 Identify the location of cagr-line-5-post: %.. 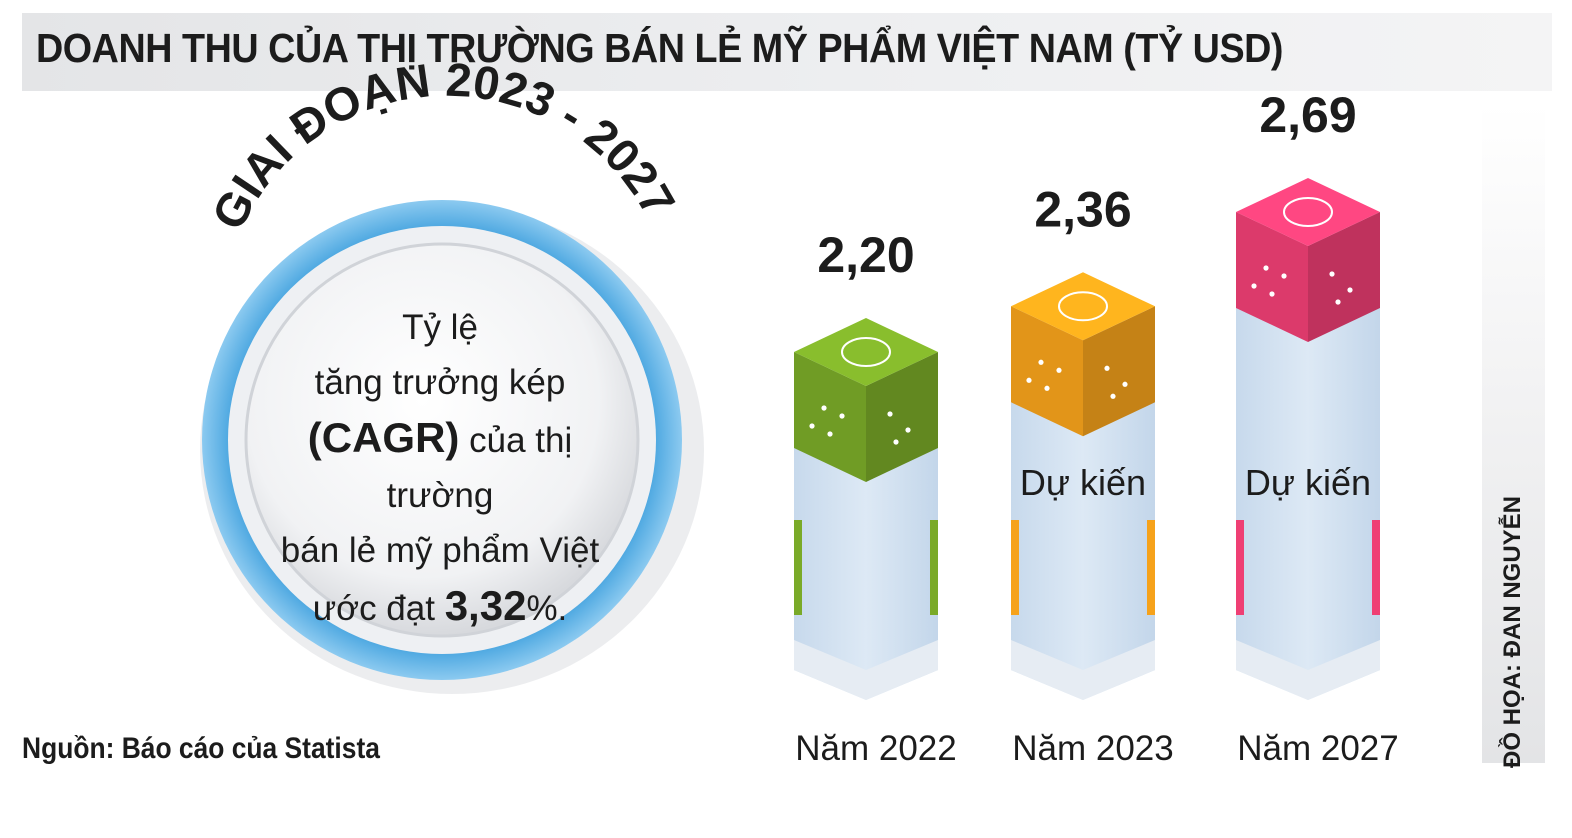
(547, 608).